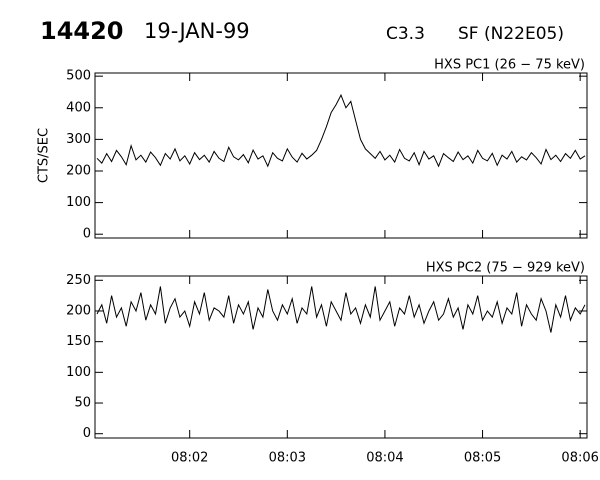 This screenshot has width=600, height=480. What do you see at coordinates (509, 65) in the screenshot?
I see `panel-title: HXS PC1 (26 − 75 keV)` at bounding box center [509, 65].